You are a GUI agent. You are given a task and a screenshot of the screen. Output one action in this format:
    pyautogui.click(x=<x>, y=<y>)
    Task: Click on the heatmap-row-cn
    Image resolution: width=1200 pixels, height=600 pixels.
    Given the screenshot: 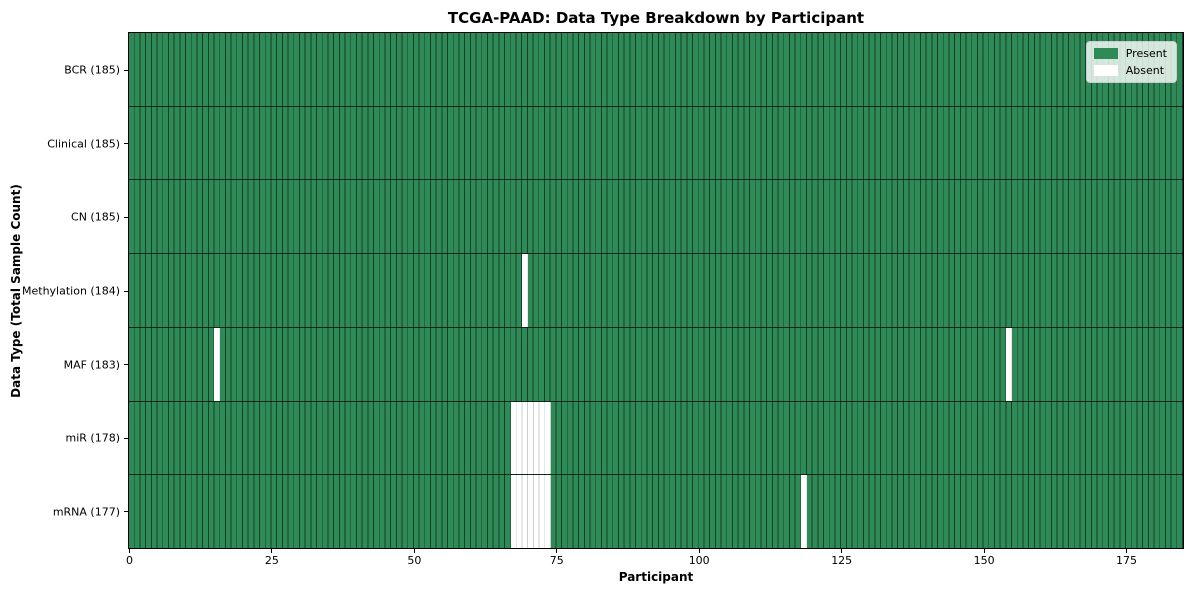 What is the action you would take?
    pyautogui.click(x=656, y=216)
    